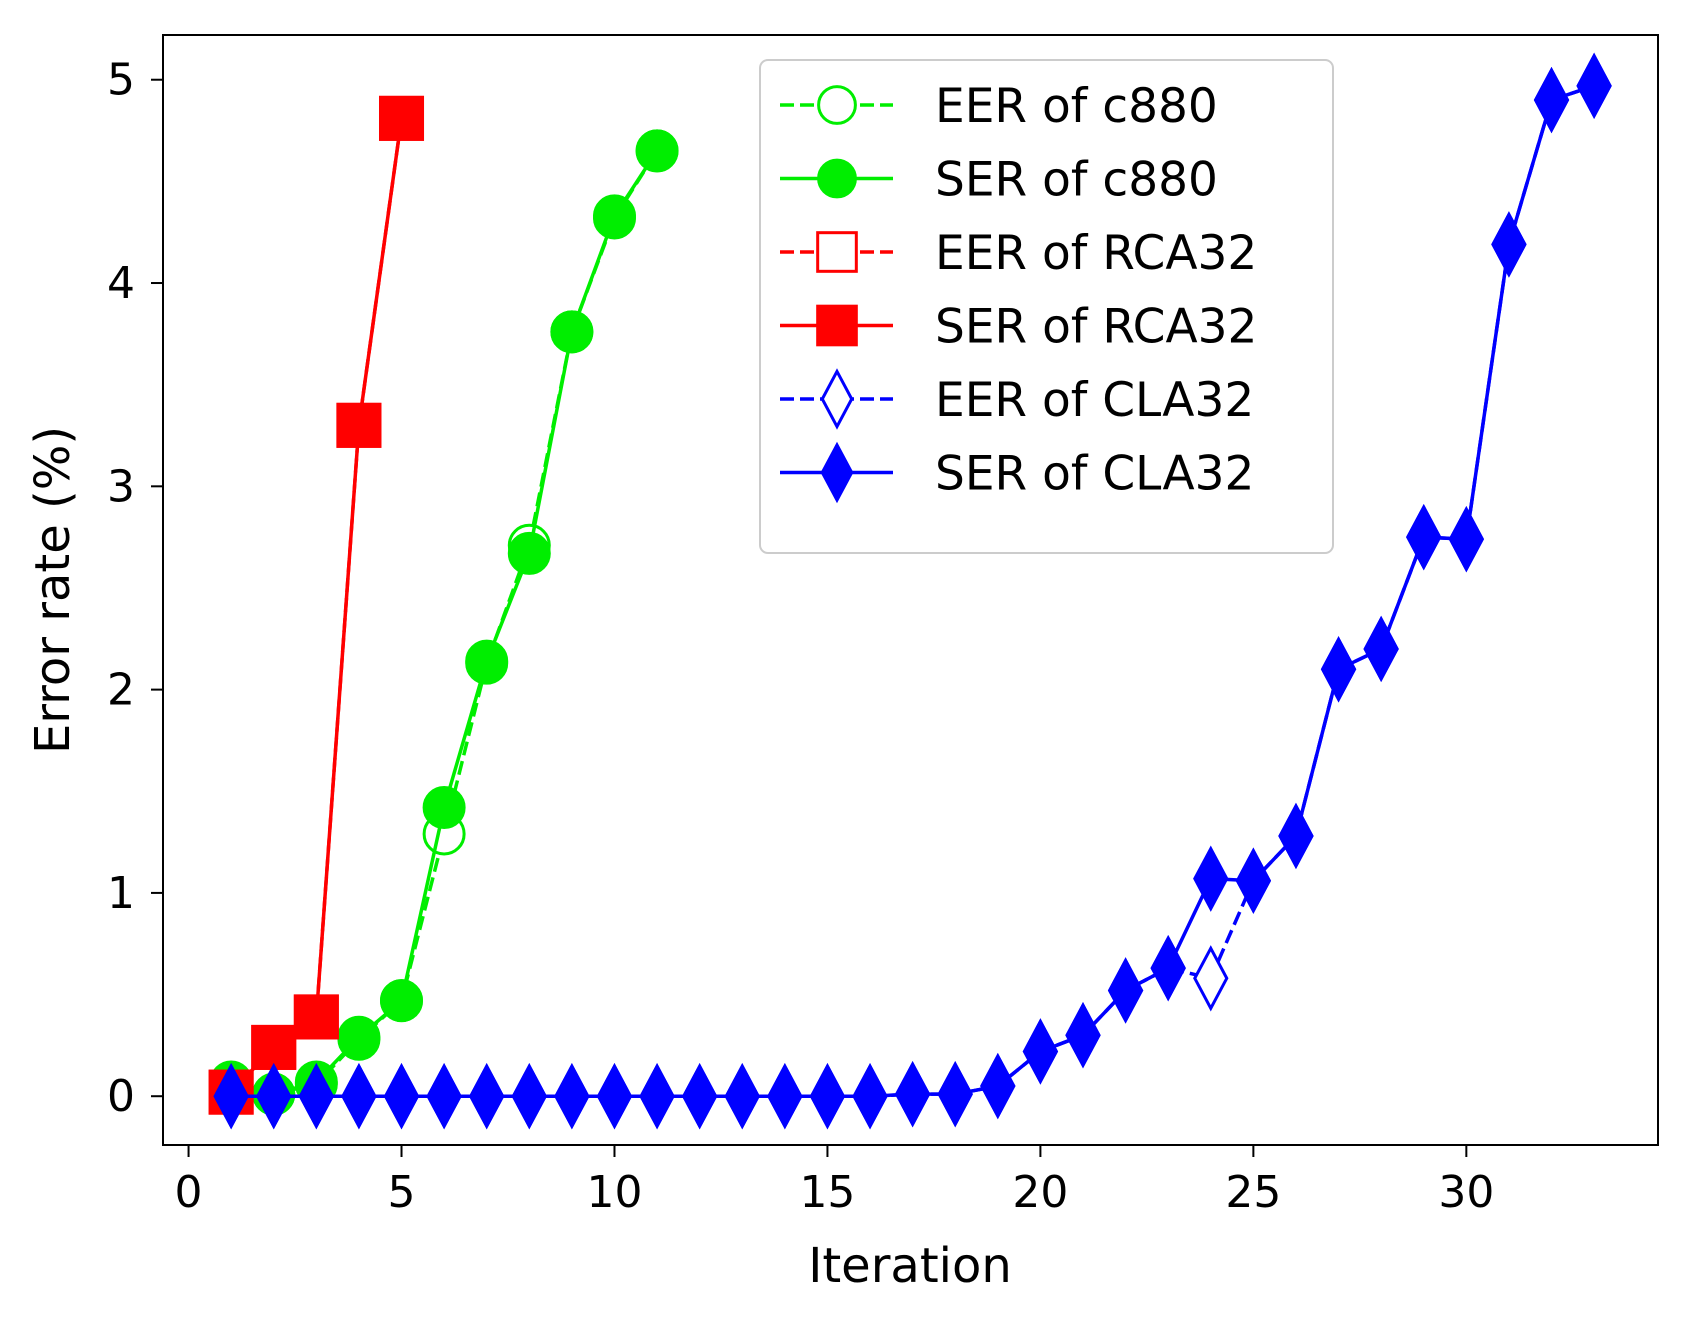 This screenshot has height=1327, width=1683. I want to click on y-tick-label: 0, so click(121, 1096).